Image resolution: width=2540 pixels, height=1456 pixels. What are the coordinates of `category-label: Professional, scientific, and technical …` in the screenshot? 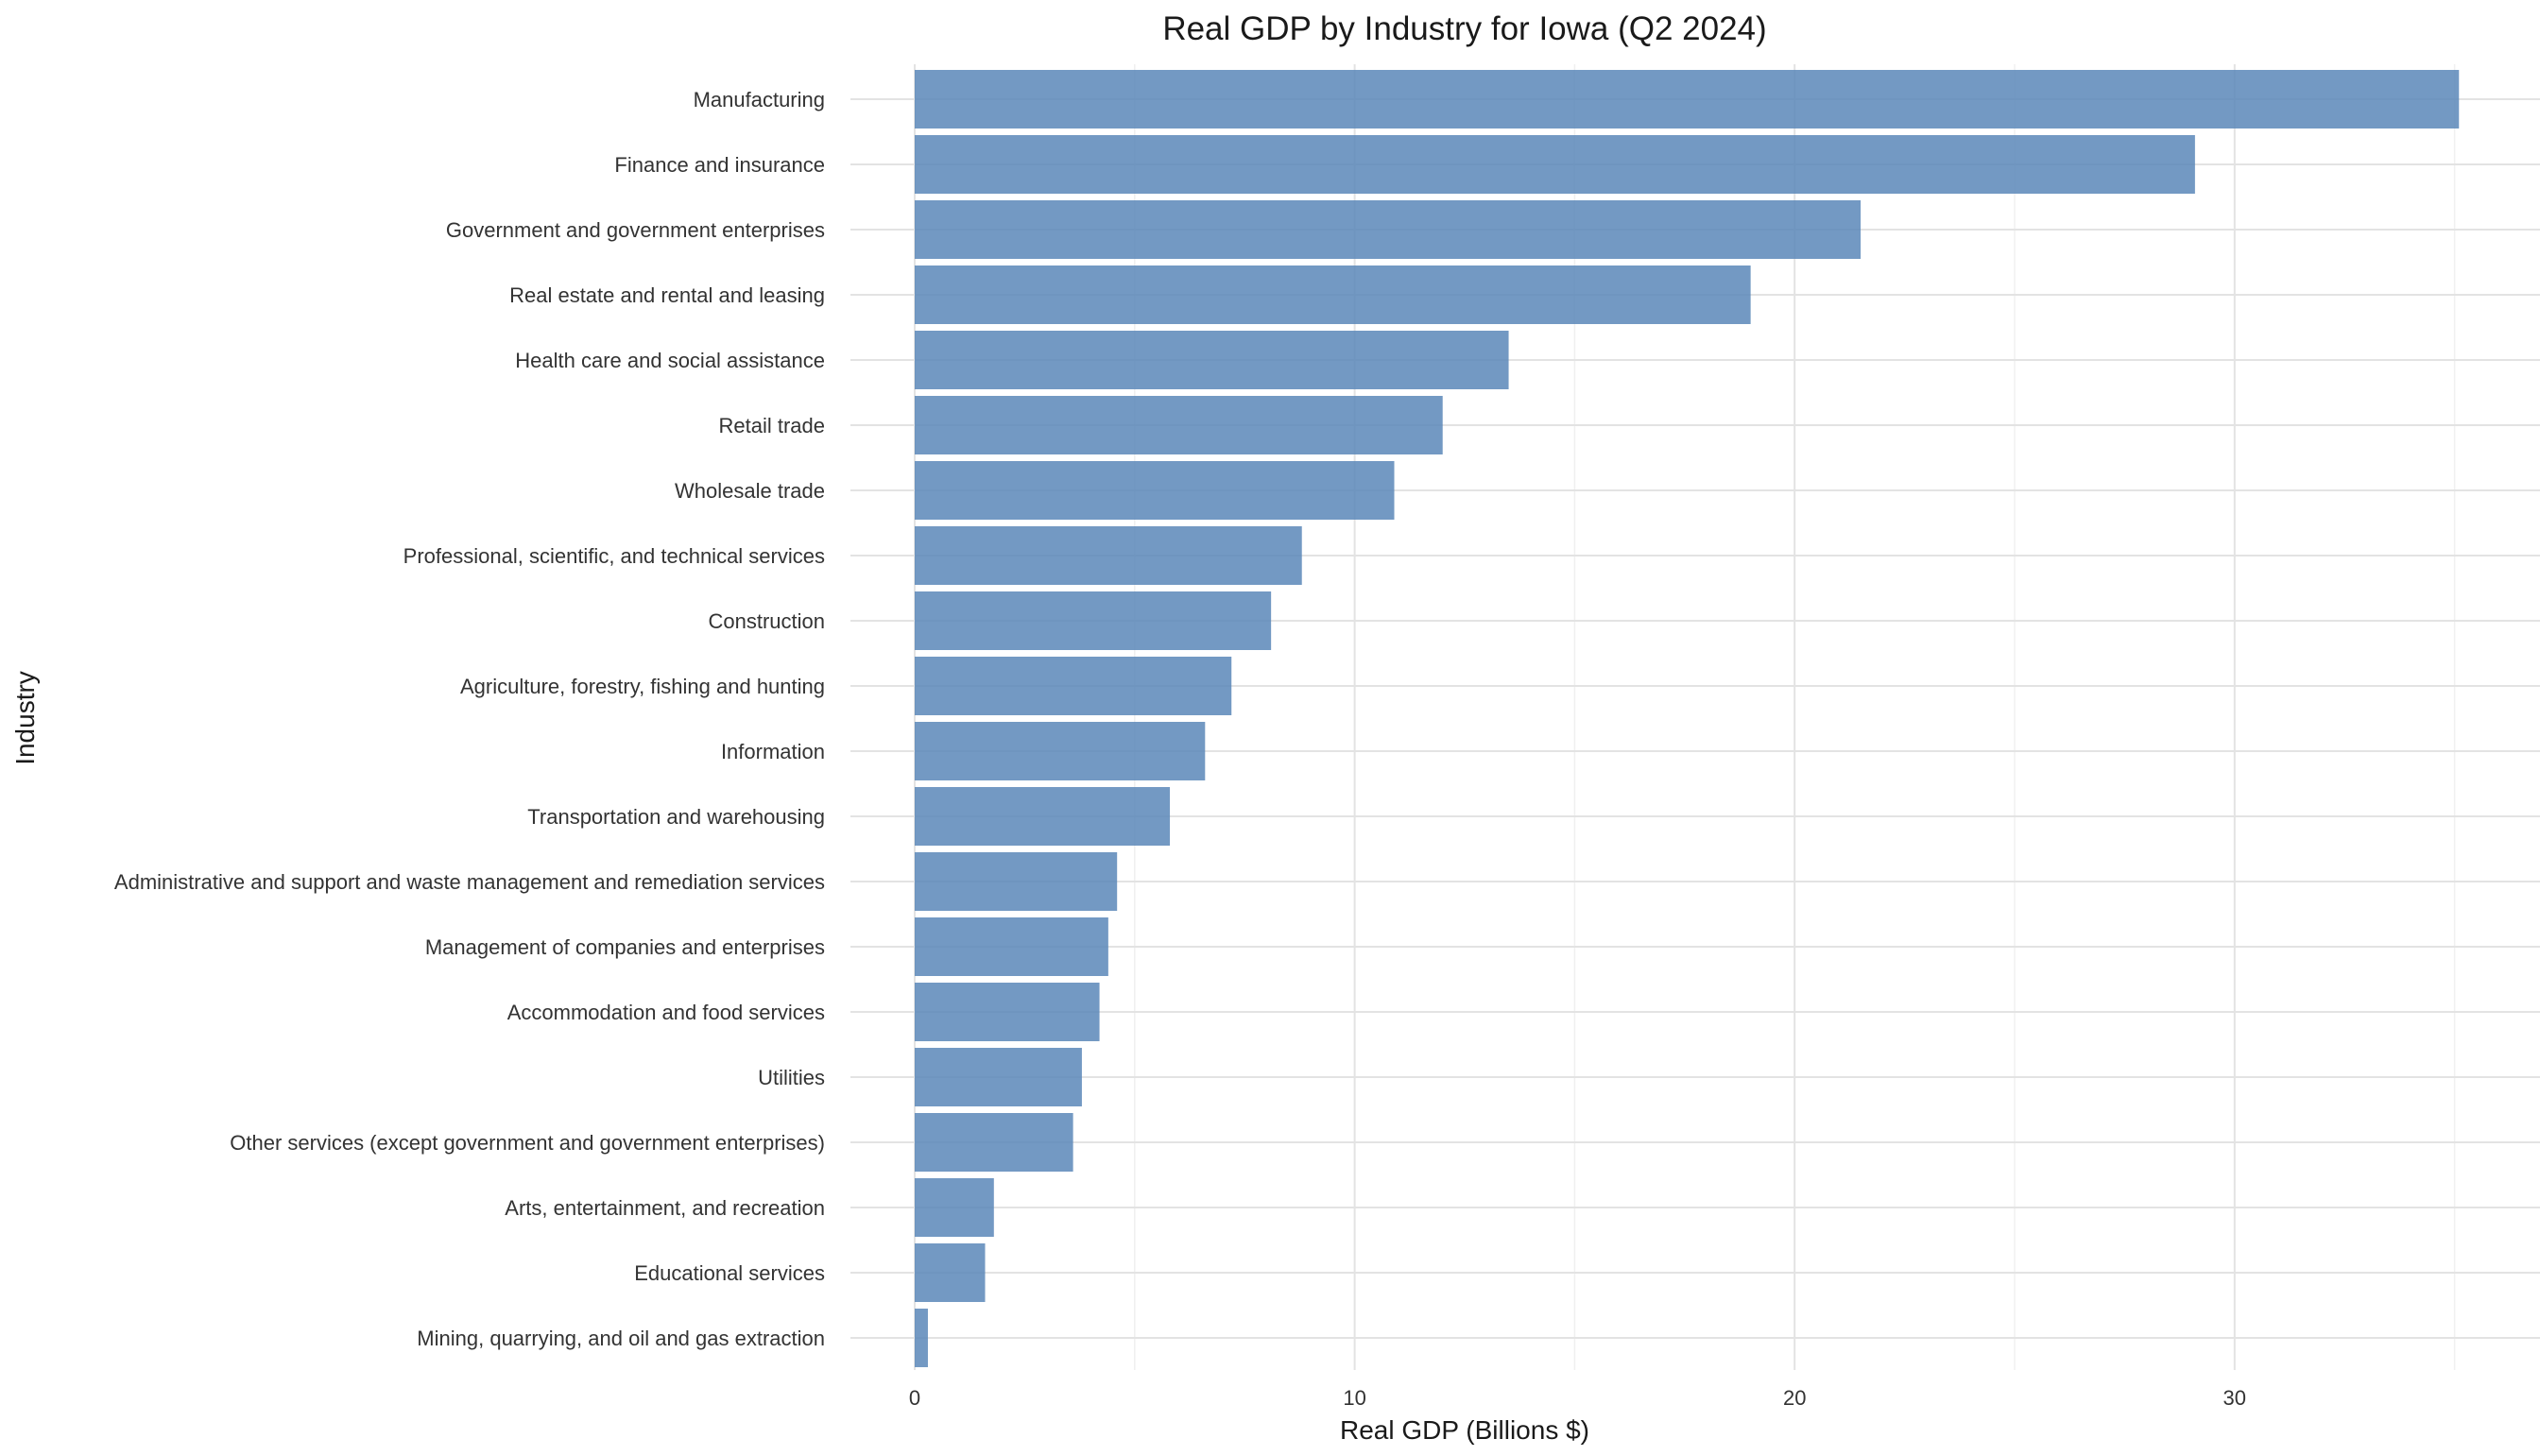 It's located at (614, 556).